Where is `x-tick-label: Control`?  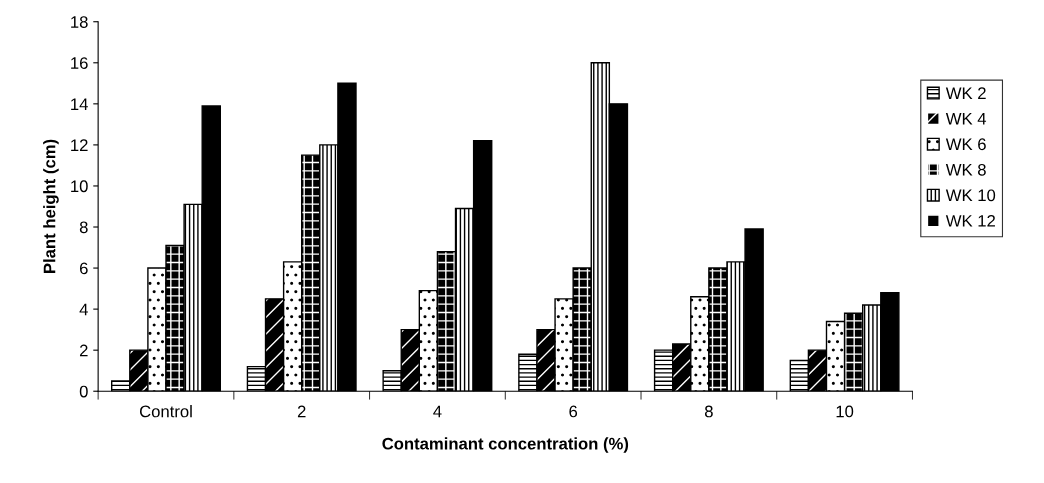 x-tick-label: Control is located at coordinates (165, 411).